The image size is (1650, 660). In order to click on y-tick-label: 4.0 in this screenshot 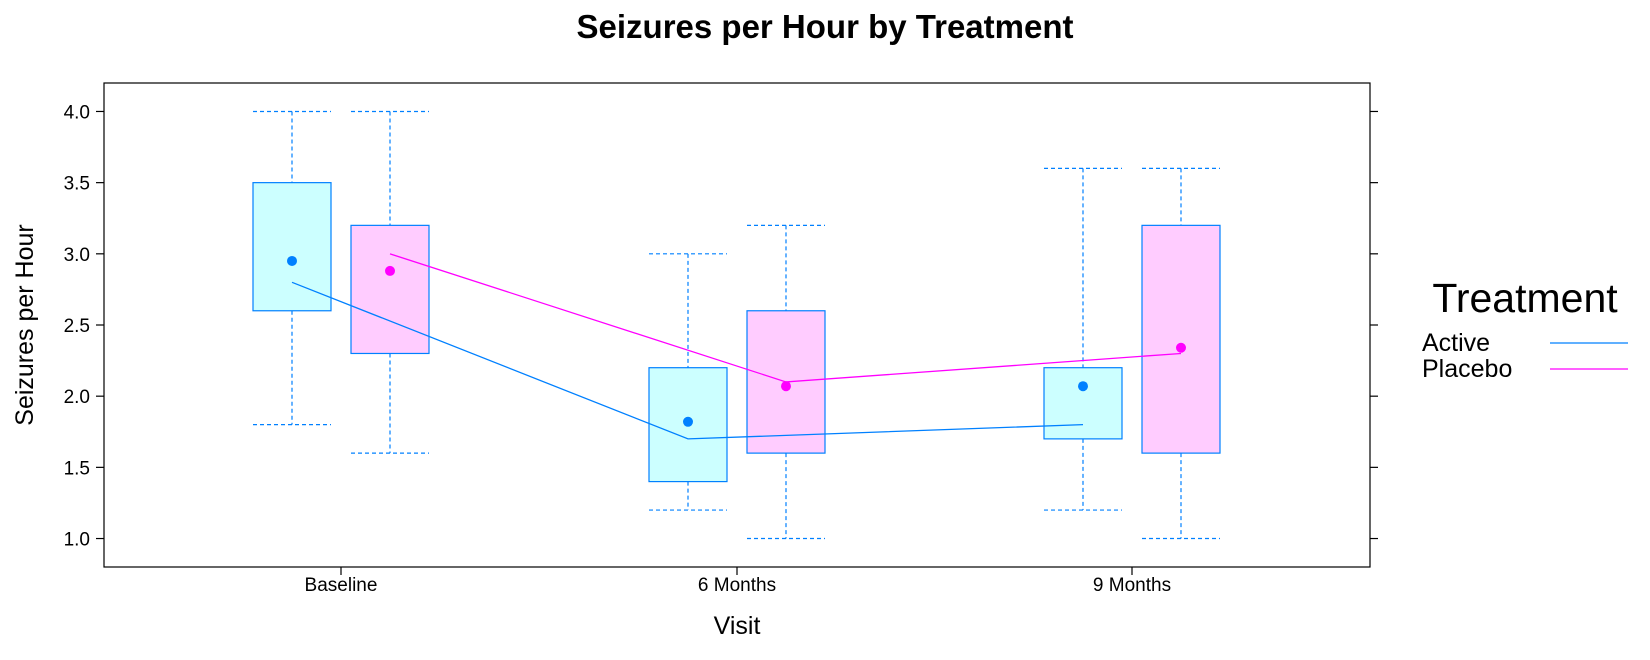, I will do `click(77, 112)`.